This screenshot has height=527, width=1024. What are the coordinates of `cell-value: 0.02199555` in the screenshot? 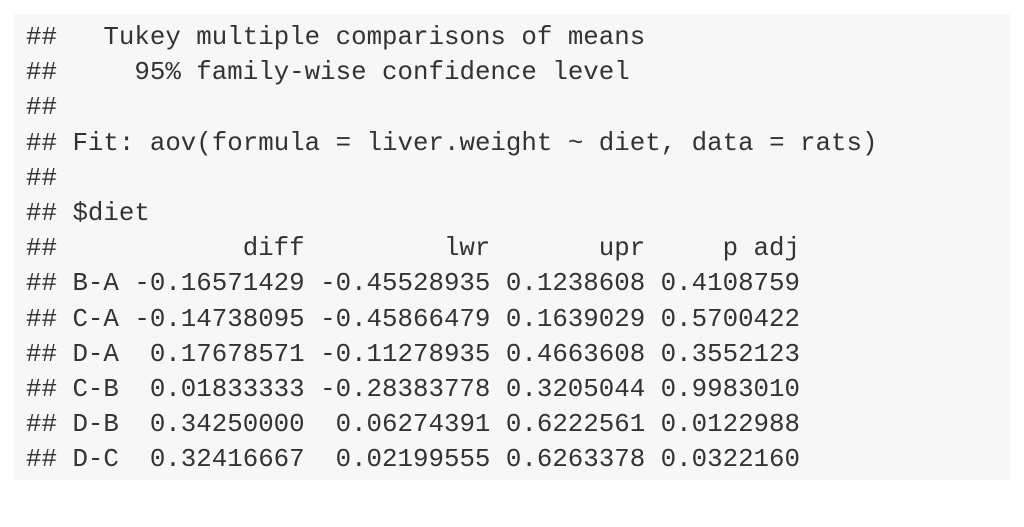 It's located at (413, 460).